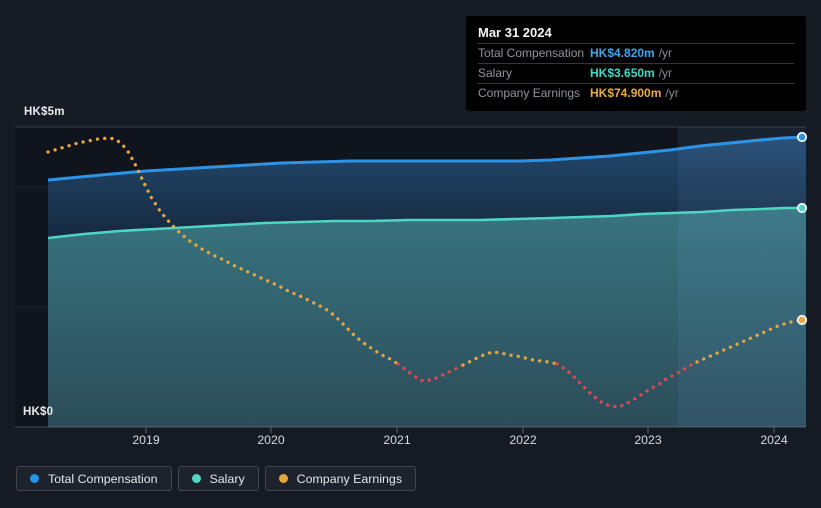 Image resolution: width=821 pixels, height=508 pixels. Describe the element at coordinates (227, 478) in the screenshot. I see `legend-label: Salary` at that location.